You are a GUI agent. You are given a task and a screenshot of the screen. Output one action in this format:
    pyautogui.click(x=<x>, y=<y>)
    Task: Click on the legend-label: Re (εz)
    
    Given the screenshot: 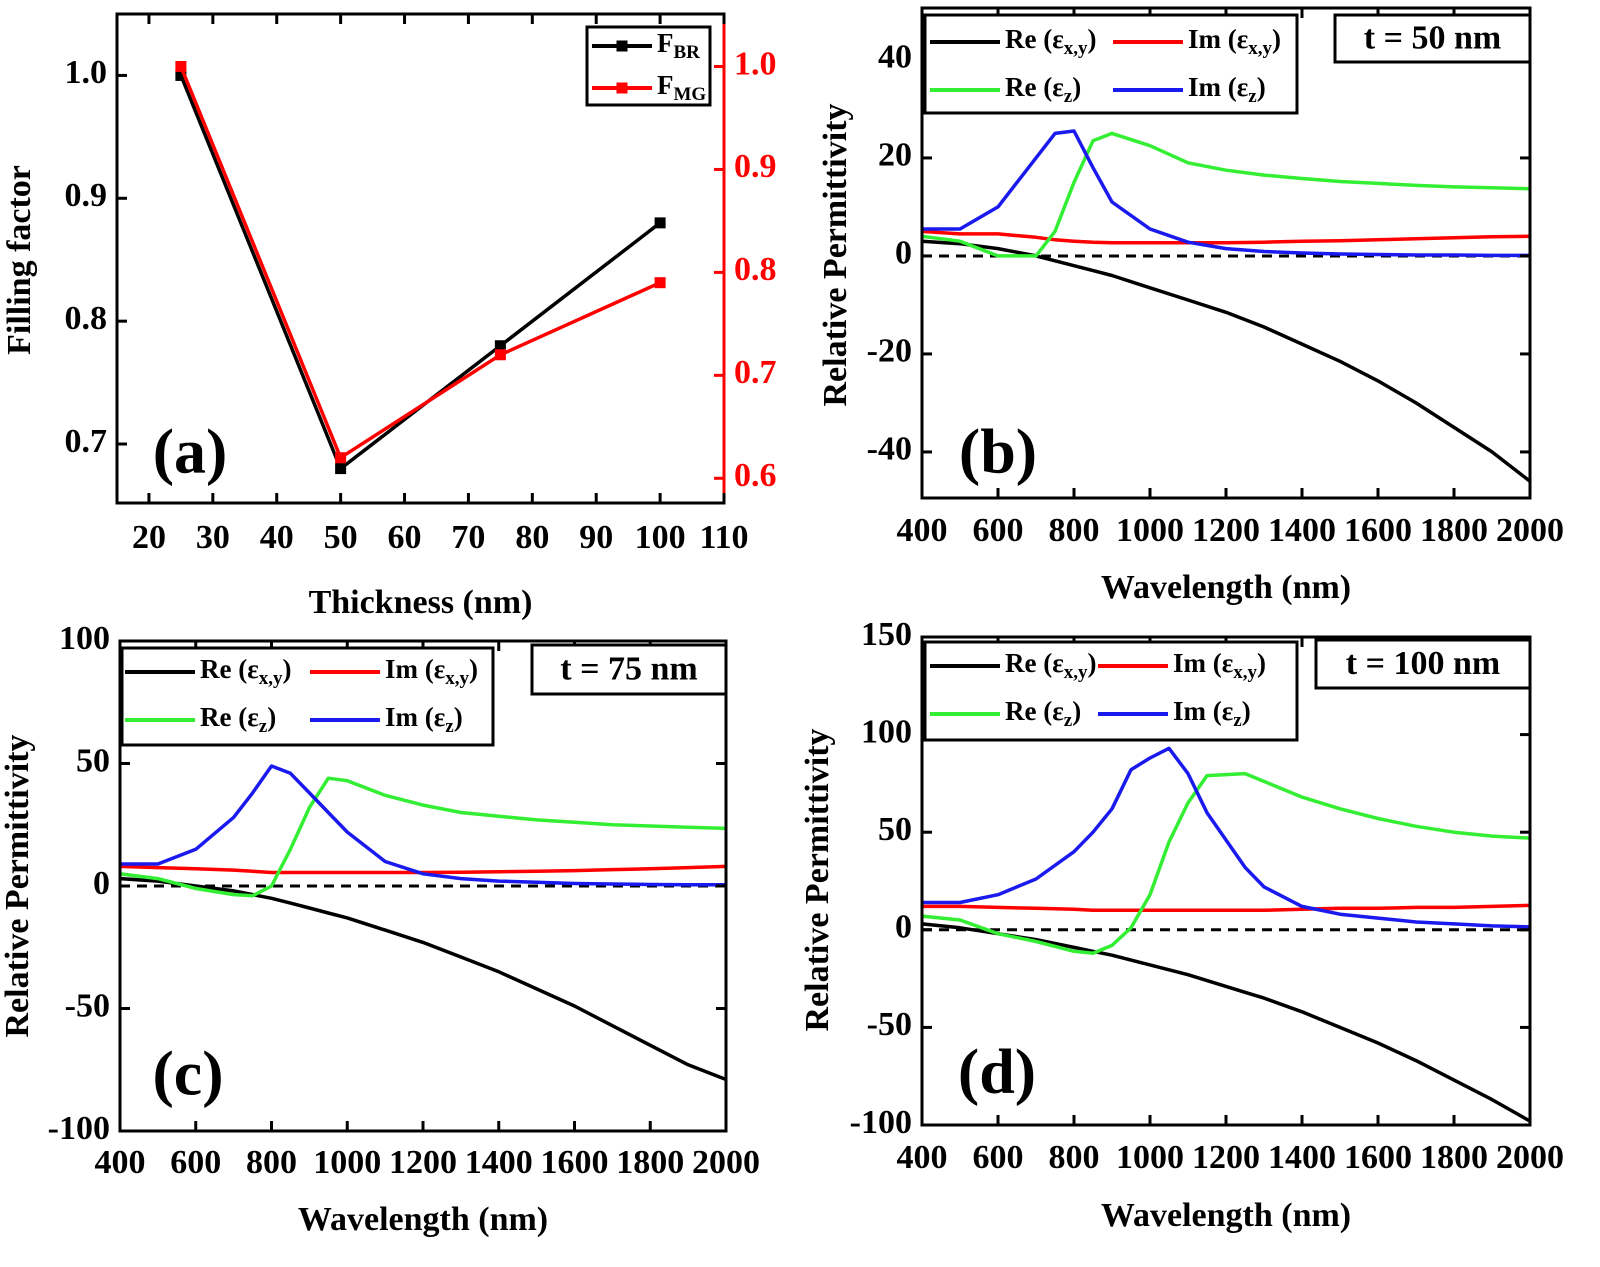 What is the action you would take?
    pyautogui.click(x=1043, y=89)
    